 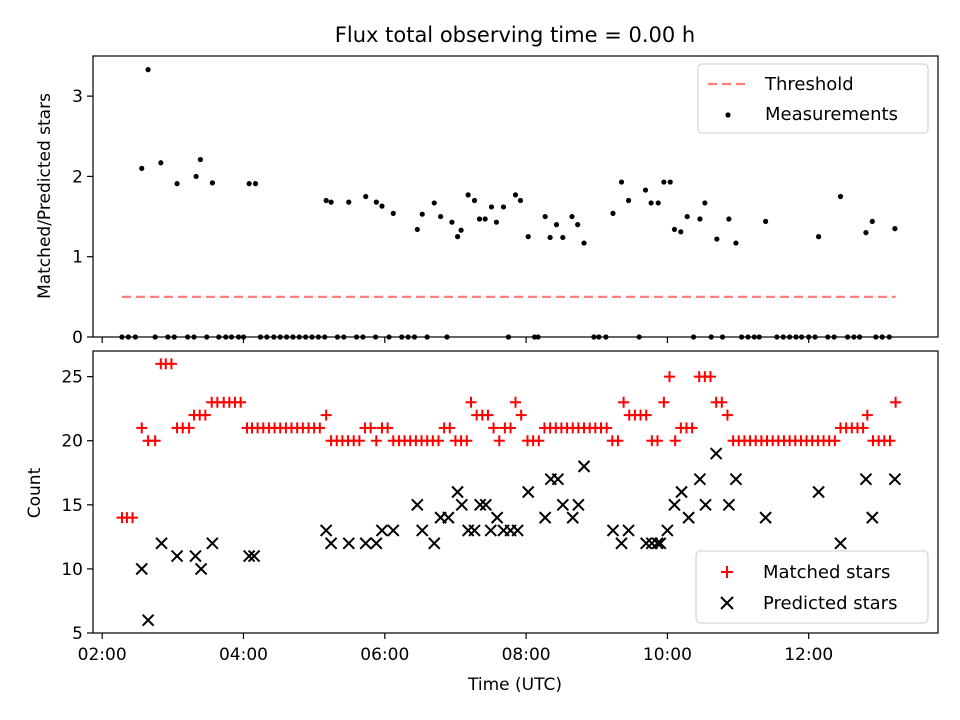 I want to click on y-tick-label: 20, so click(x=72, y=442).